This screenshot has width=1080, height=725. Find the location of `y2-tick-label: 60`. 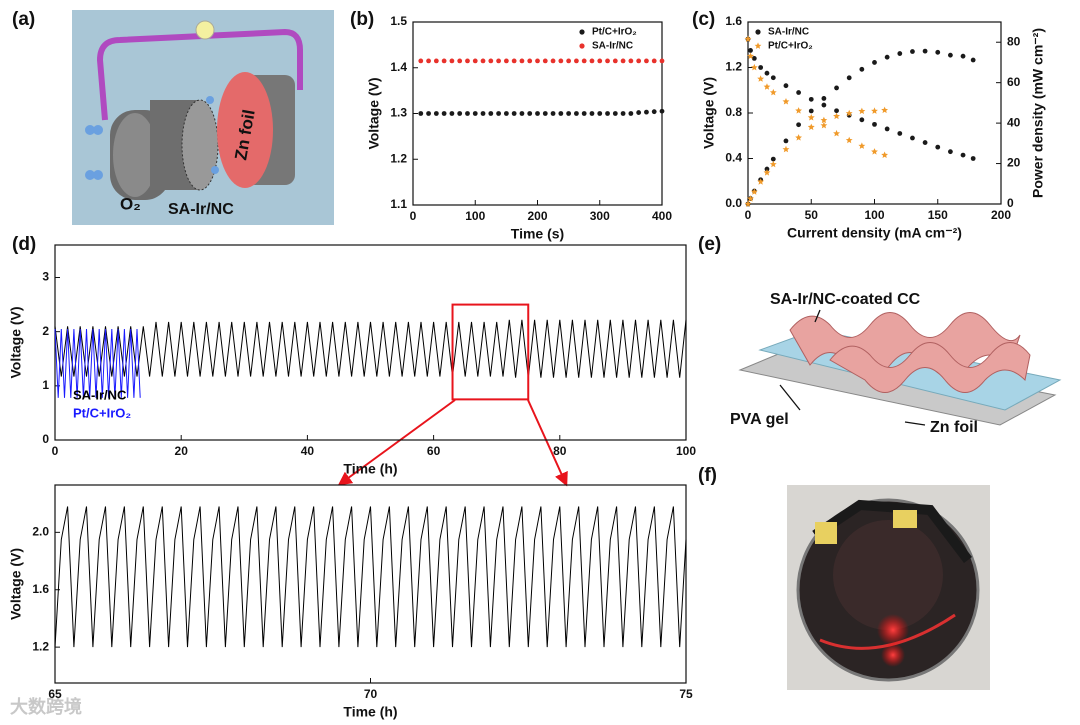

y2-tick-label: 60 is located at coordinates (1014, 82).